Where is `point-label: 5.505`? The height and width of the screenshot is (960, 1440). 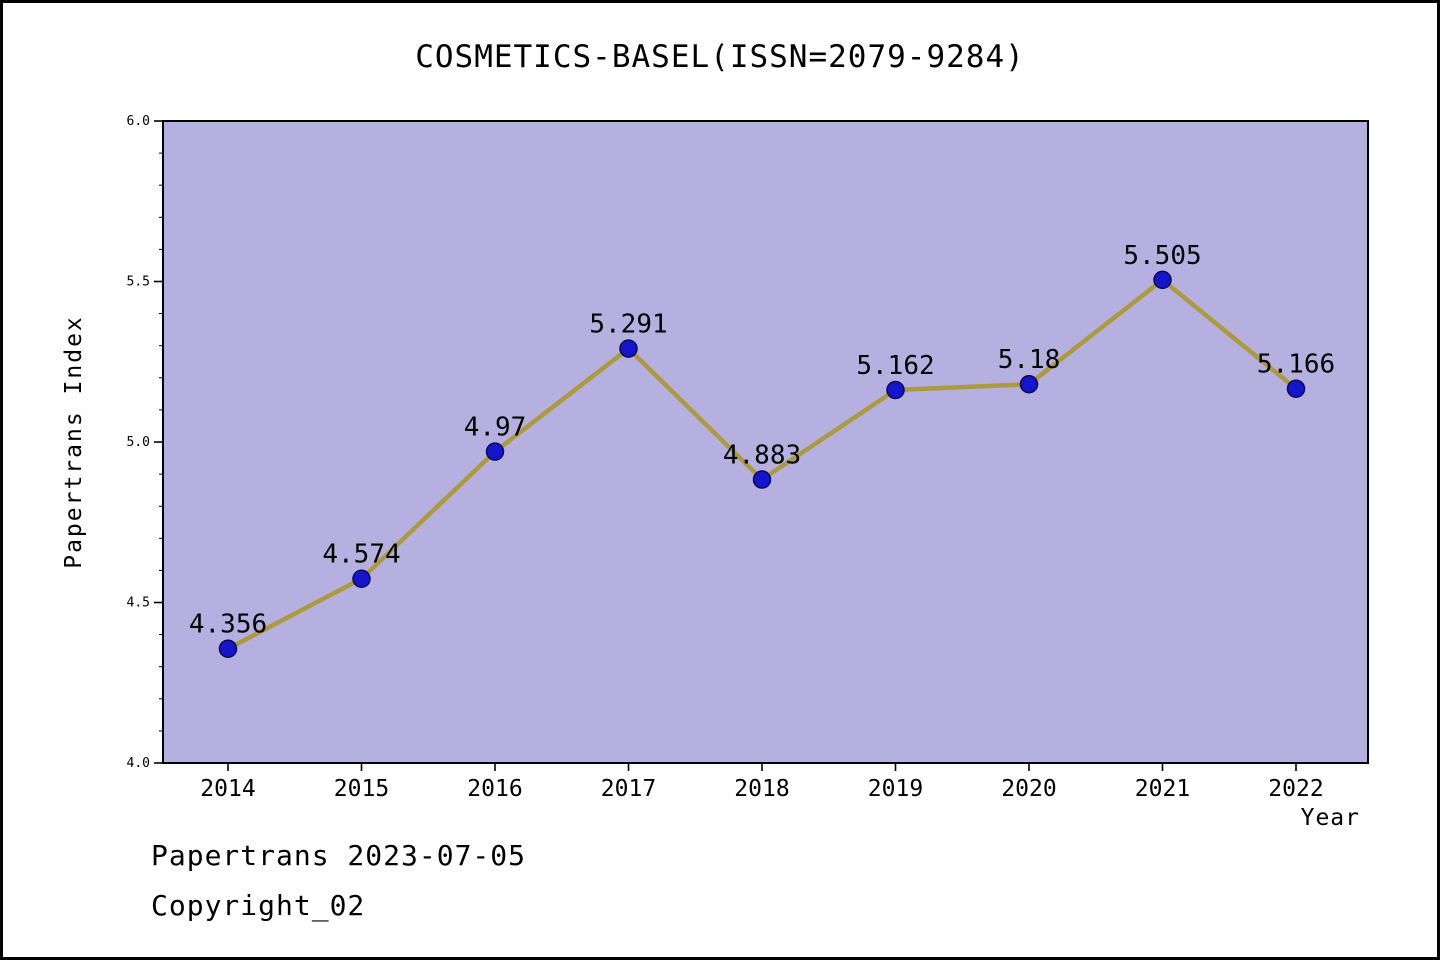 point-label: 5.505 is located at coordinates (1162, 256).